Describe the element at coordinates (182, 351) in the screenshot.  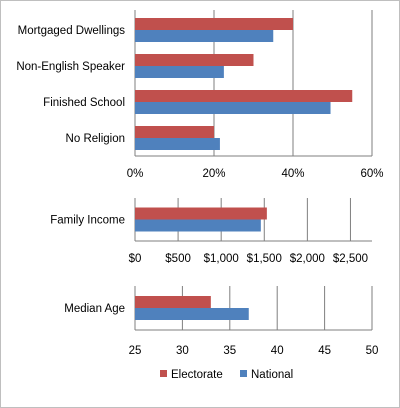
I see `tick-label-2-1: 30` at that location.